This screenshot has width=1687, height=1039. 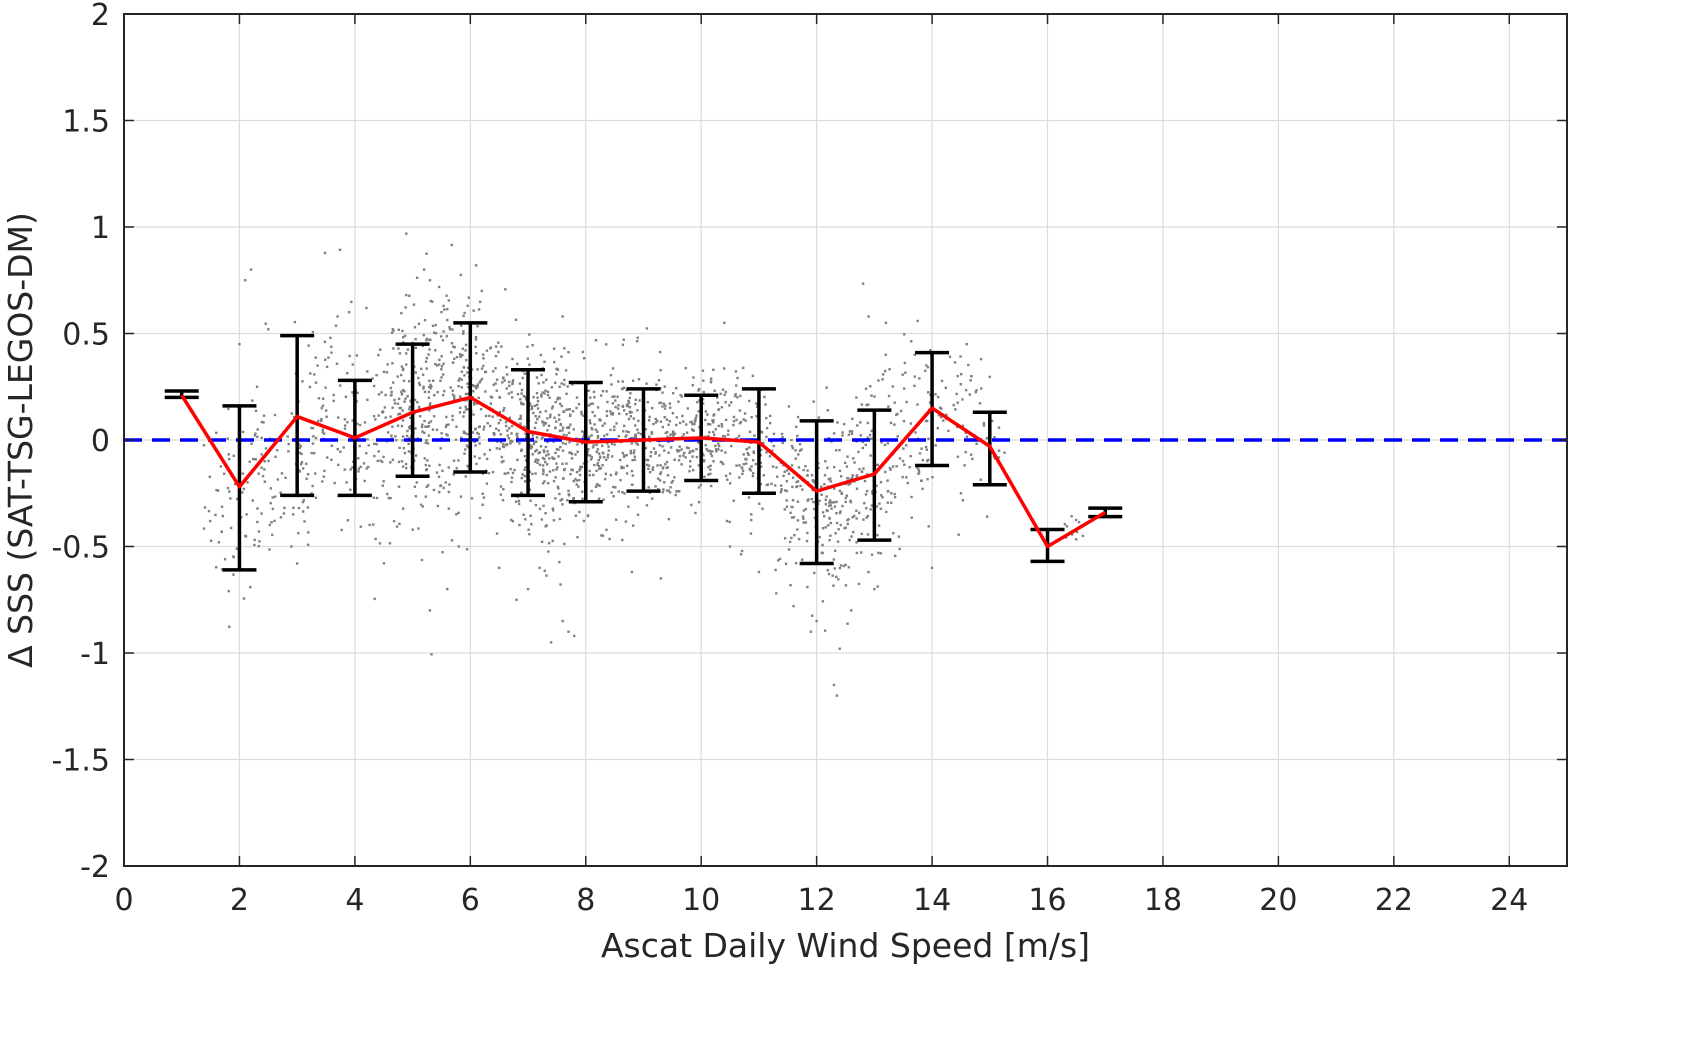 I want to click on x-tick-label-10: 20, so click(x=1278, y=900).